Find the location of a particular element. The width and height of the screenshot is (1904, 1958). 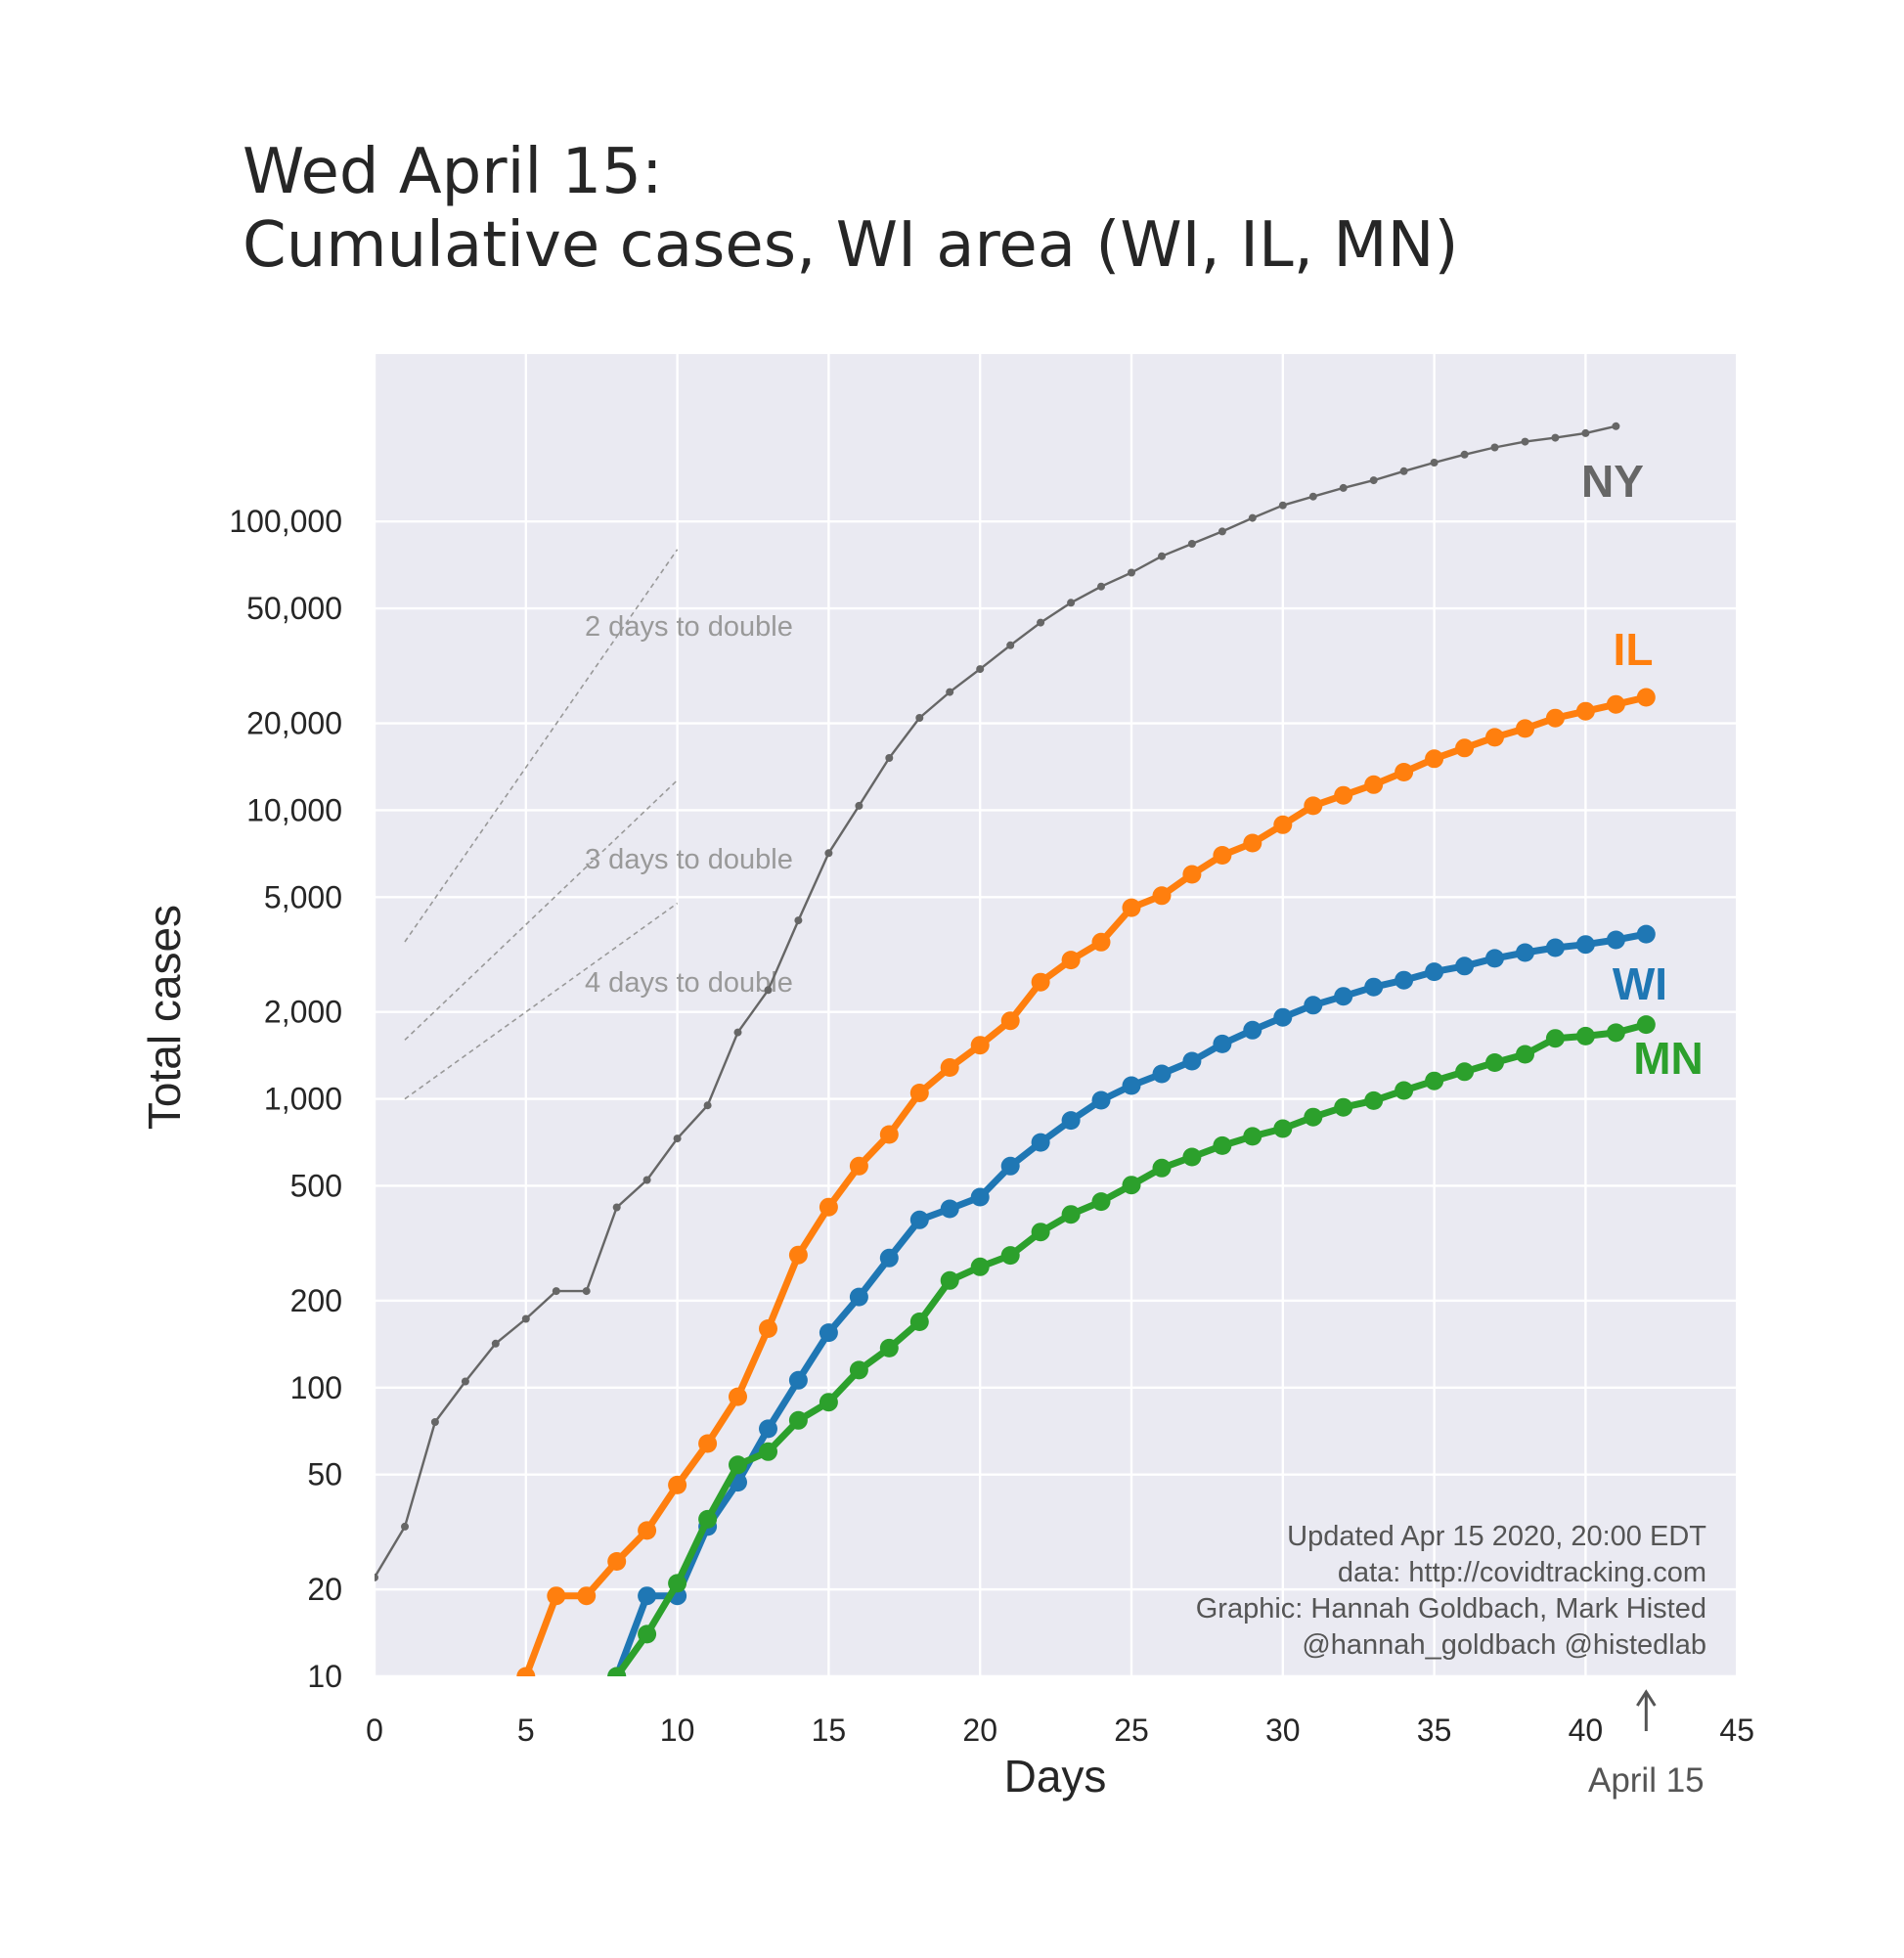

y-tick-label-5000: 5,000 is located at coordinates (303, 896).